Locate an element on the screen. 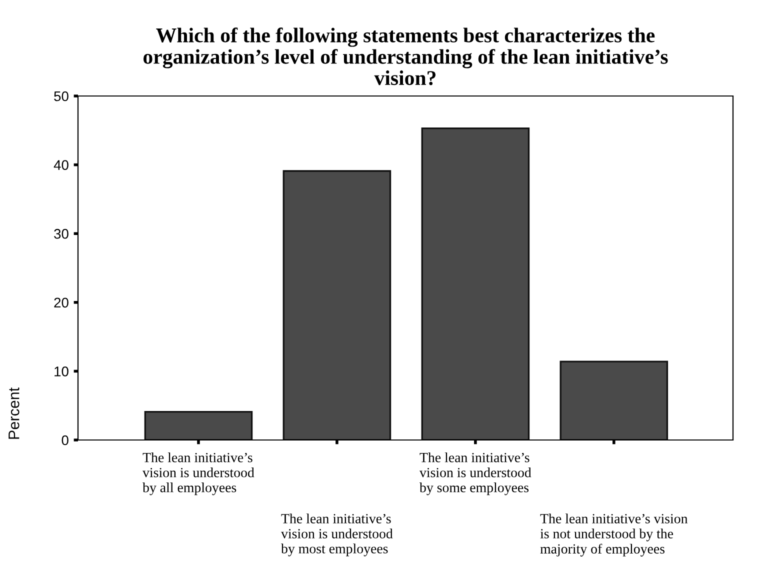  y-tick-label: 0 is located at coordinates (65, 440).